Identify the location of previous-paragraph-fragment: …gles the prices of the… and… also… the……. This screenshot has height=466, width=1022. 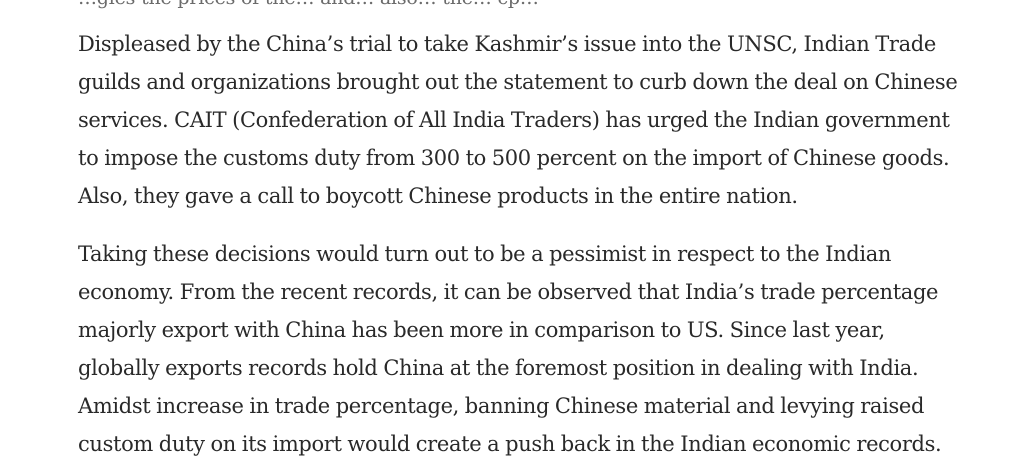
(538, 8).